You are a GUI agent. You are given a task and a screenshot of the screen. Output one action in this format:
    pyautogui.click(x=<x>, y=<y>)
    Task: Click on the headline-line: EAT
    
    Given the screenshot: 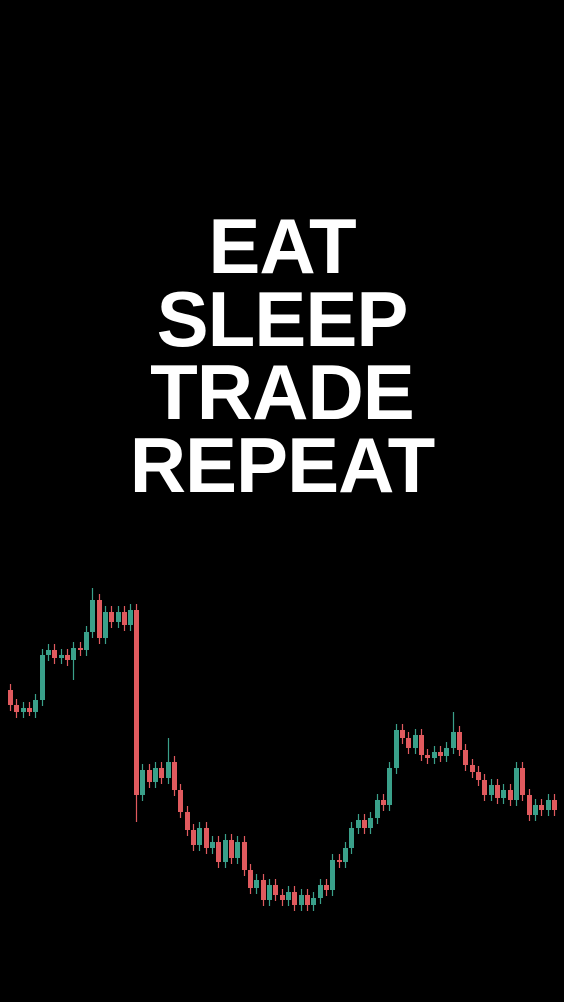 What is the action you would take?
    pyautogui.click(x=282, y=246)
    